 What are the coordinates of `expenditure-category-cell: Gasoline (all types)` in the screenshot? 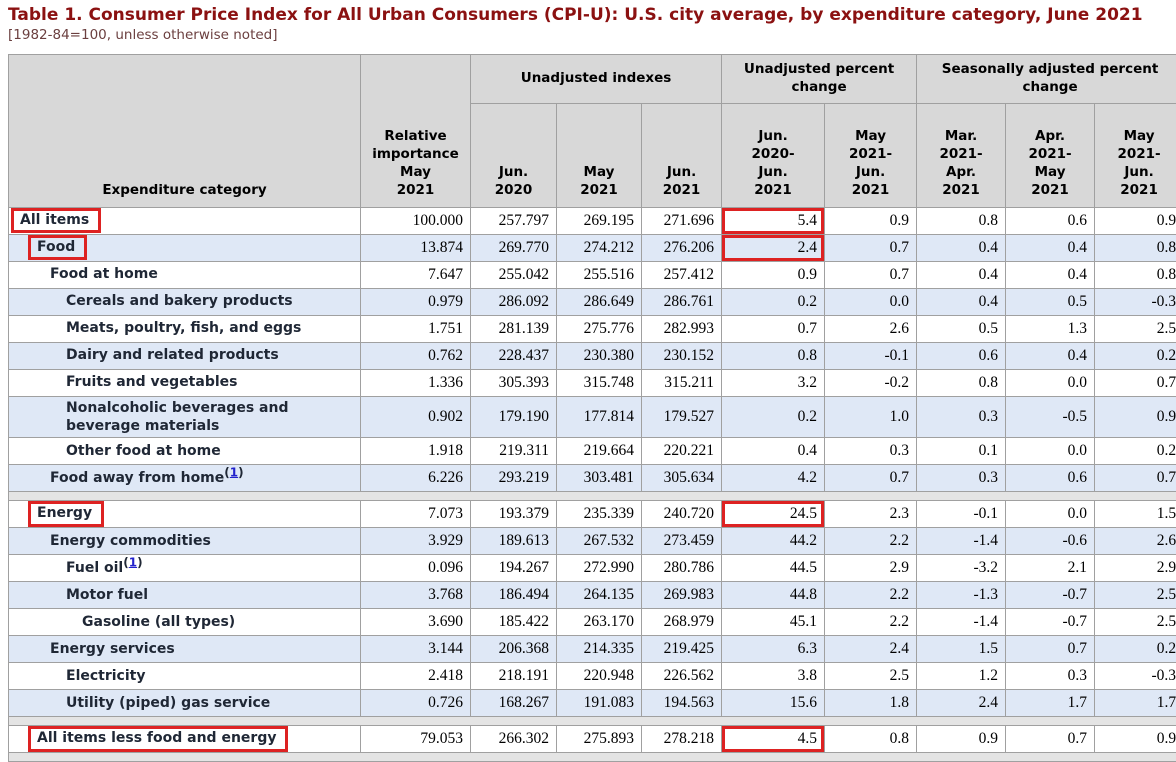 It's located at (185, 621).